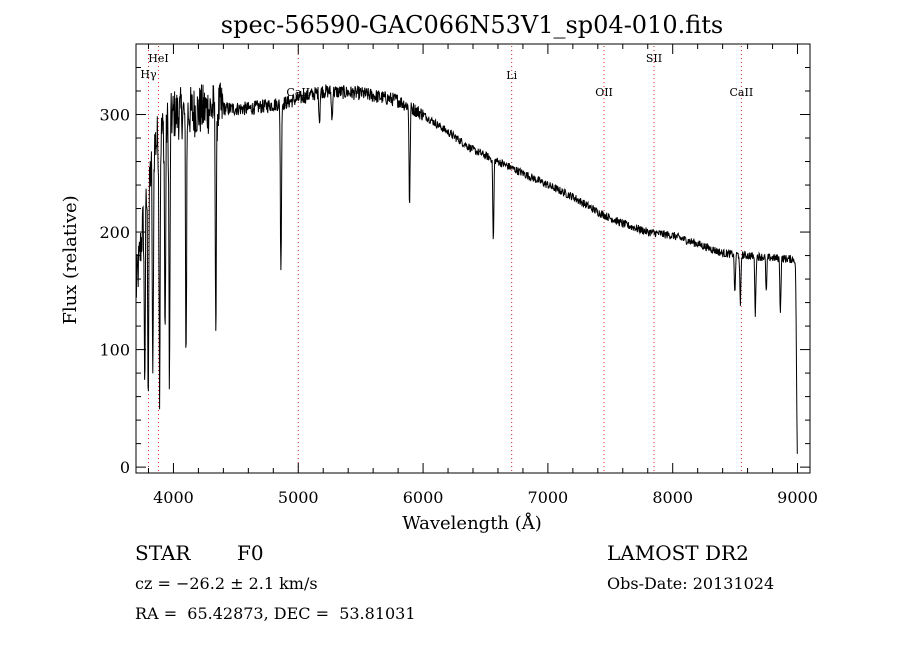  I want to click on spectral-subclass: F0, so click(250, 553).